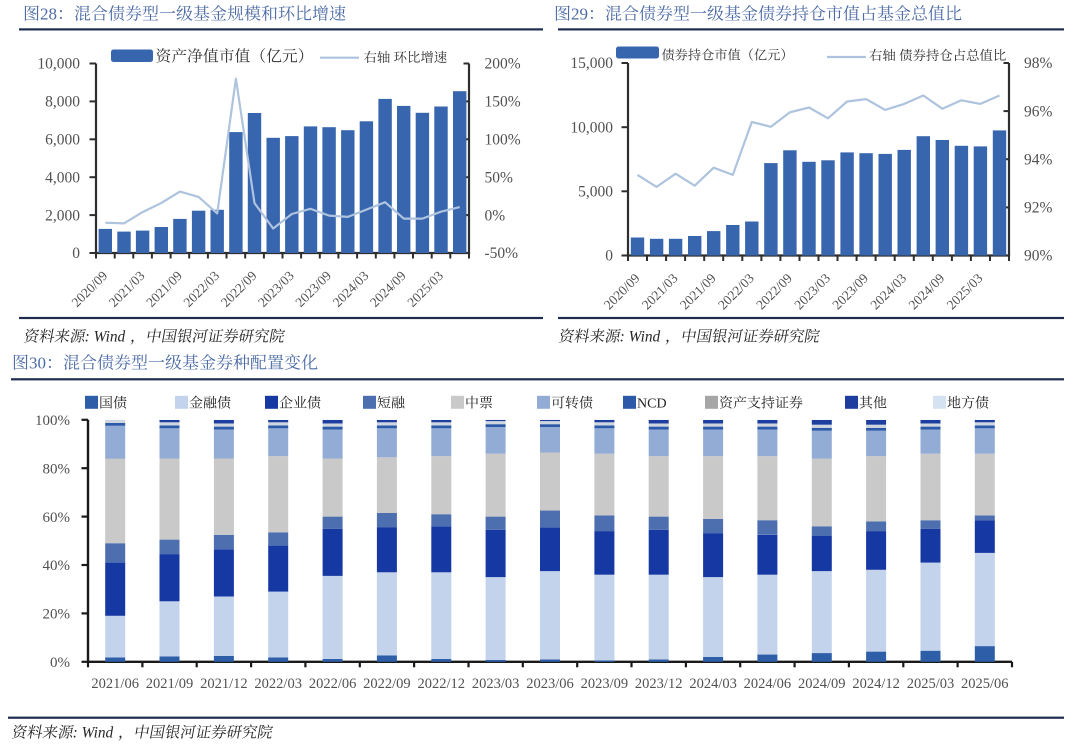  What do you see at coordinates (503, 102) in the screenshot?
I see `svg-text: 150%` at bounding box center [503, 102].